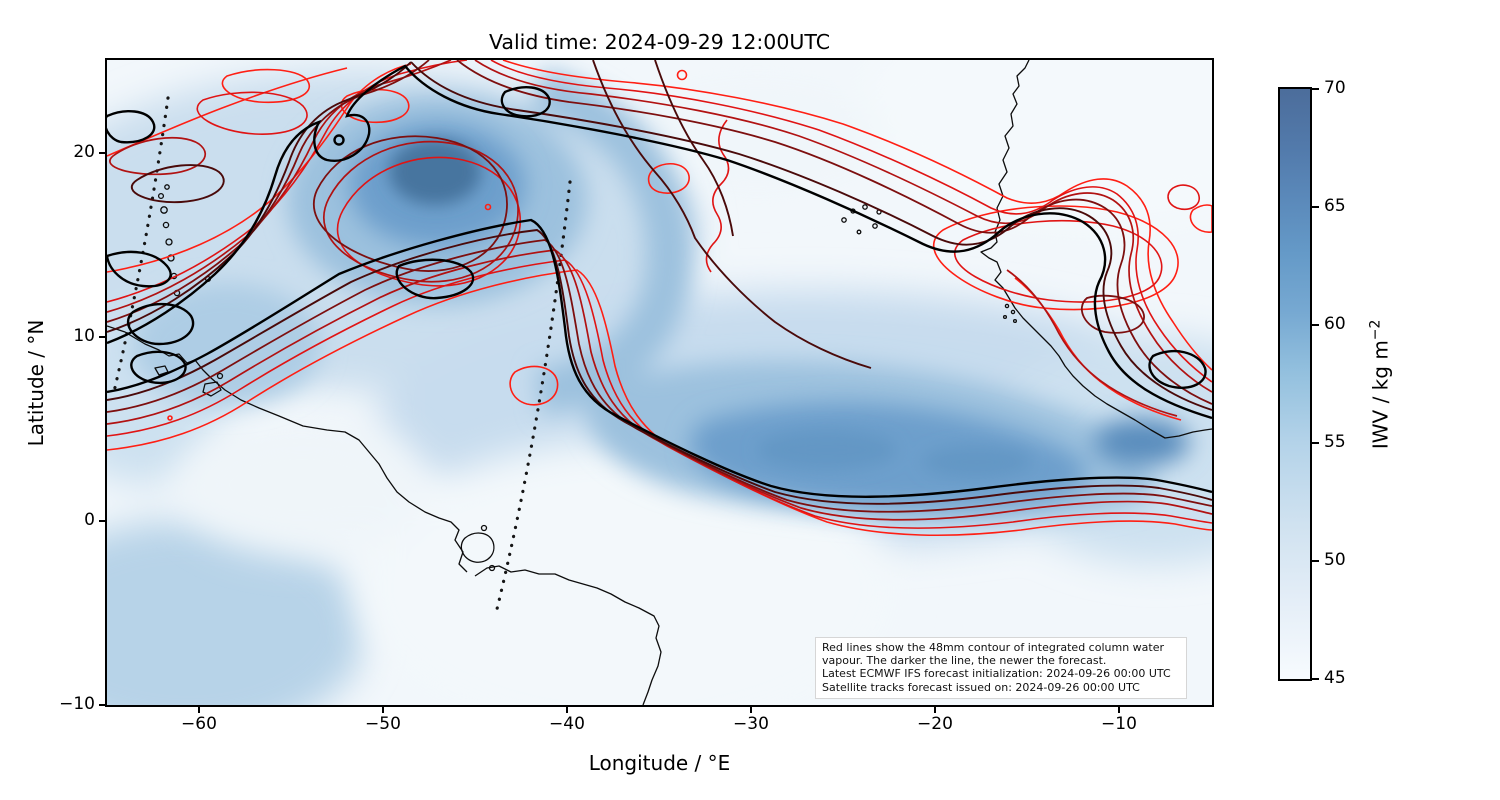 This screenshot has width=1500, height=800. I want to click on x-tick-label: −30, so click(751, 724).